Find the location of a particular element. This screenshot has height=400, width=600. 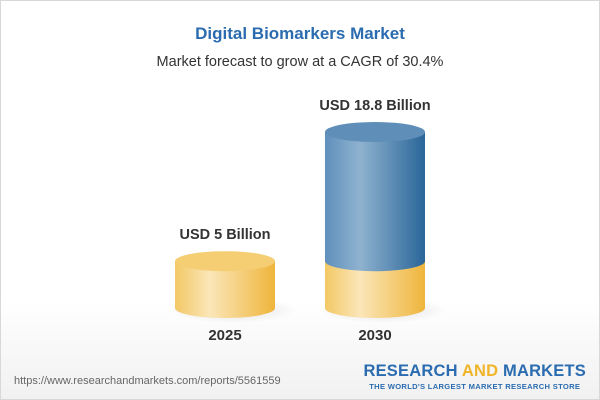

category-label: 2025 is located at coordinates (224, 335).